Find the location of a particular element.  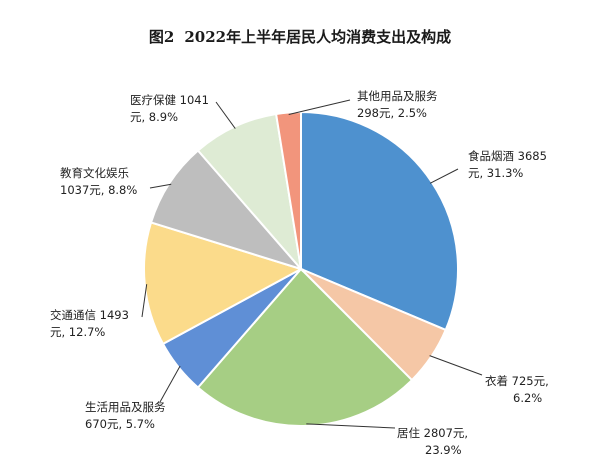

slice-label-line1: 生活用品及服务 is located at coordinates (125, 407).